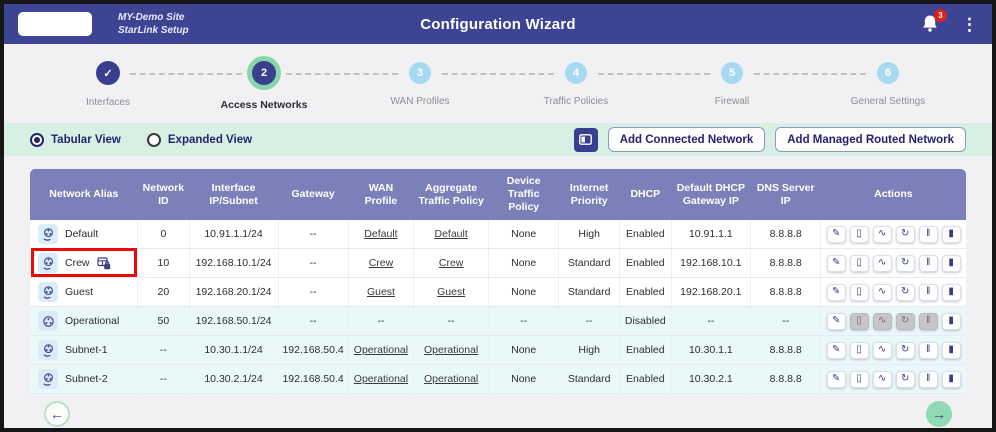 This screenshot has height=432, width=996. I want to click on kebab-menu-icon: ⋮, so click(969, 24).